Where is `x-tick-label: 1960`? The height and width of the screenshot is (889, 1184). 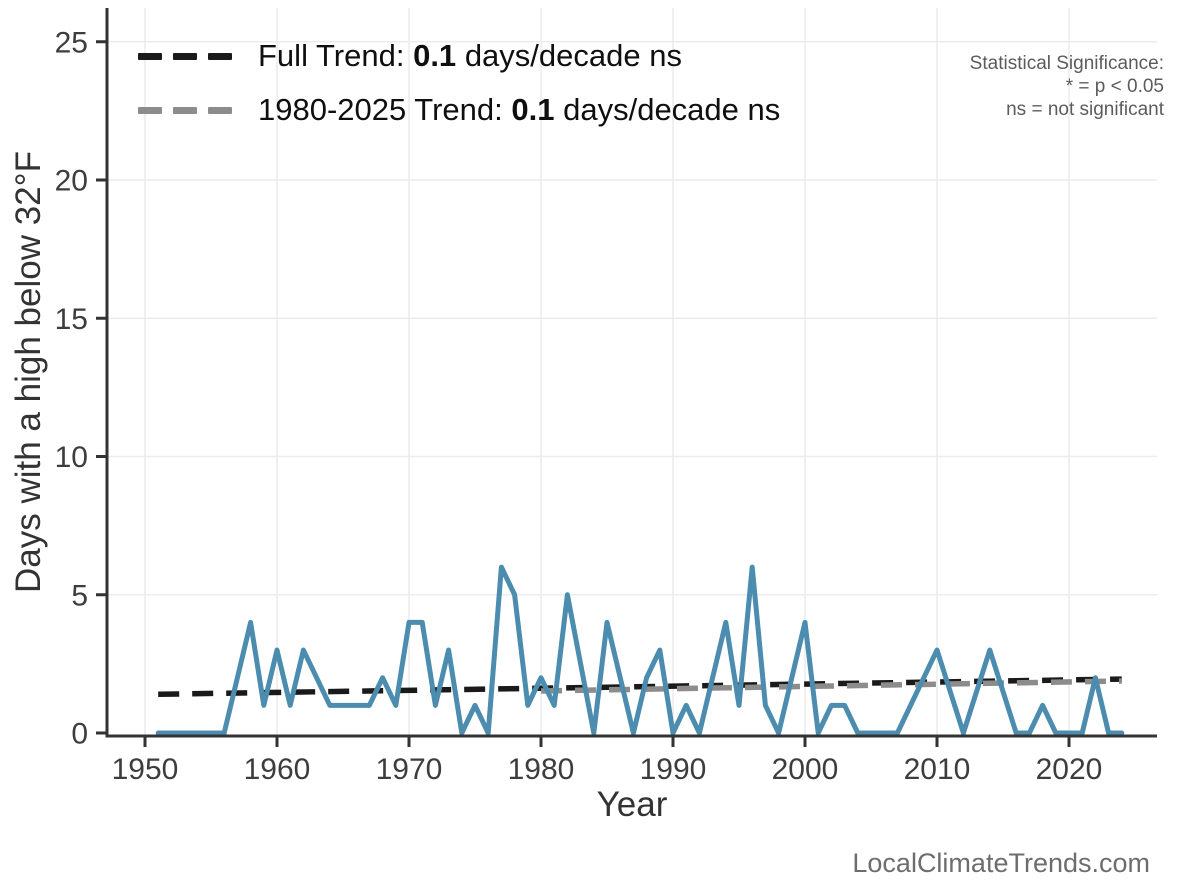
x-tick-label: 1960 is located at coordinates (277, 769).